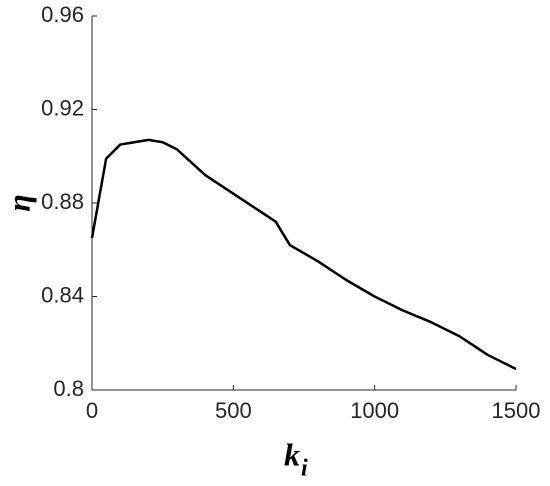 Image resolution: width=550 pixels, height=486 pixels. I want to click on y-tick-label: 0.96, so click(62, 14).